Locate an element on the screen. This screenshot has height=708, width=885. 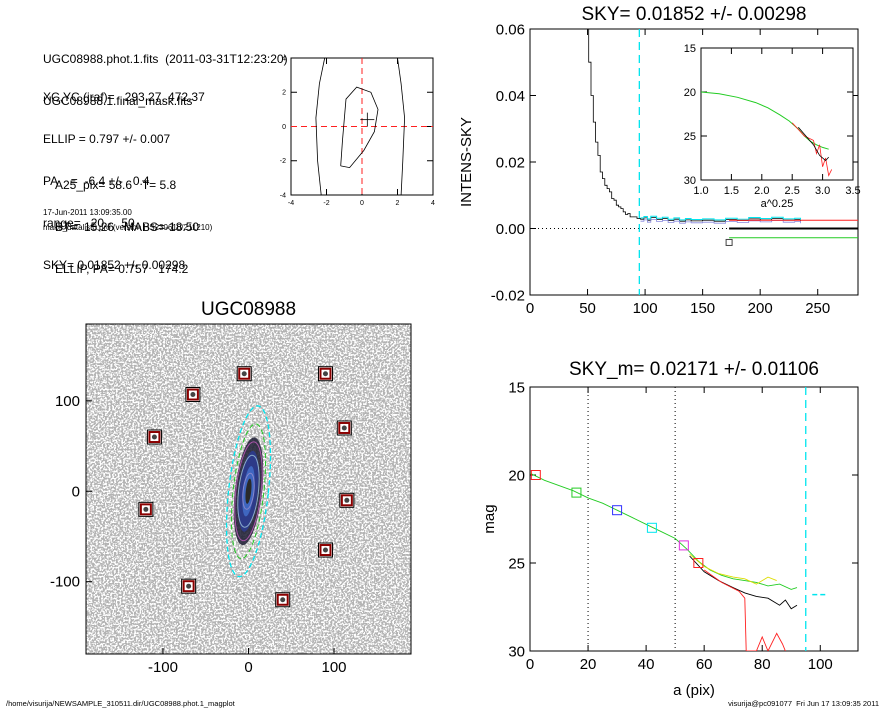
contour-xtick-label: -4 is located at coordinates (291, 203).